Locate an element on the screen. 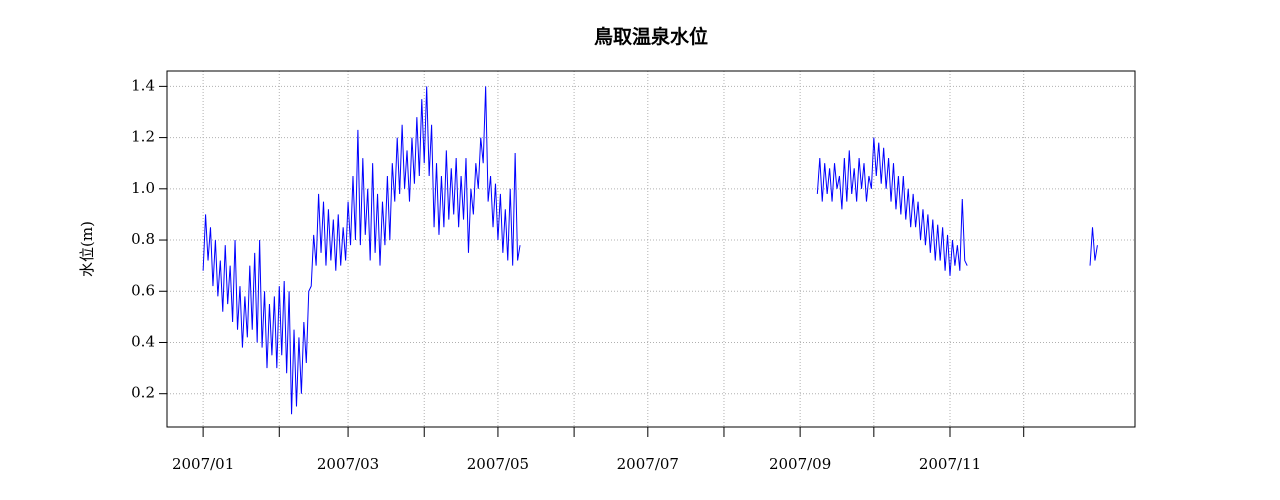 The image size is (1280, 500). x-tick-label: 2007/09 is located at coordinates (800, 464).